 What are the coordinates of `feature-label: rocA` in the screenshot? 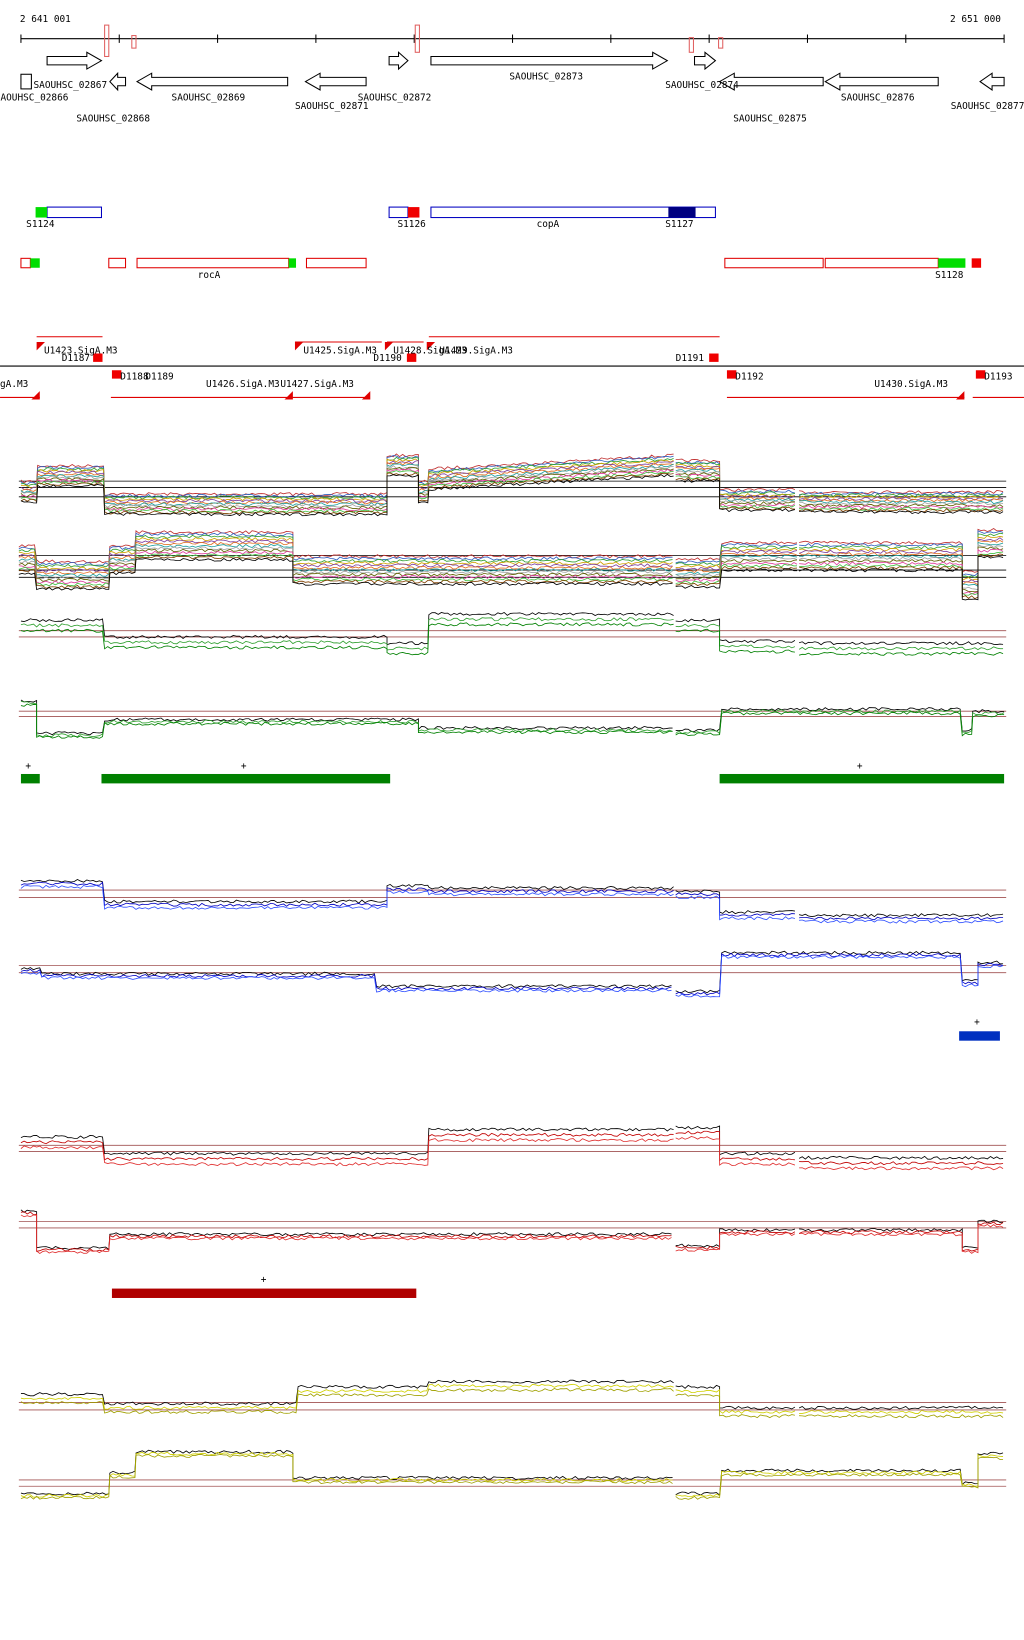 It's located at (209, 275).